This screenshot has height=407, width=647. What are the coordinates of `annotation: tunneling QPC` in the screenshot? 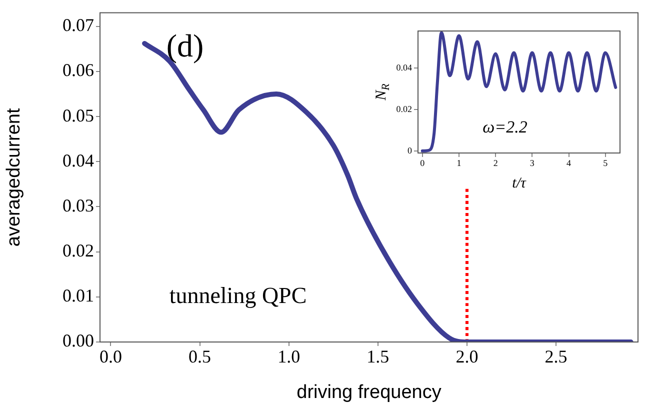 It's located at (238, 295).